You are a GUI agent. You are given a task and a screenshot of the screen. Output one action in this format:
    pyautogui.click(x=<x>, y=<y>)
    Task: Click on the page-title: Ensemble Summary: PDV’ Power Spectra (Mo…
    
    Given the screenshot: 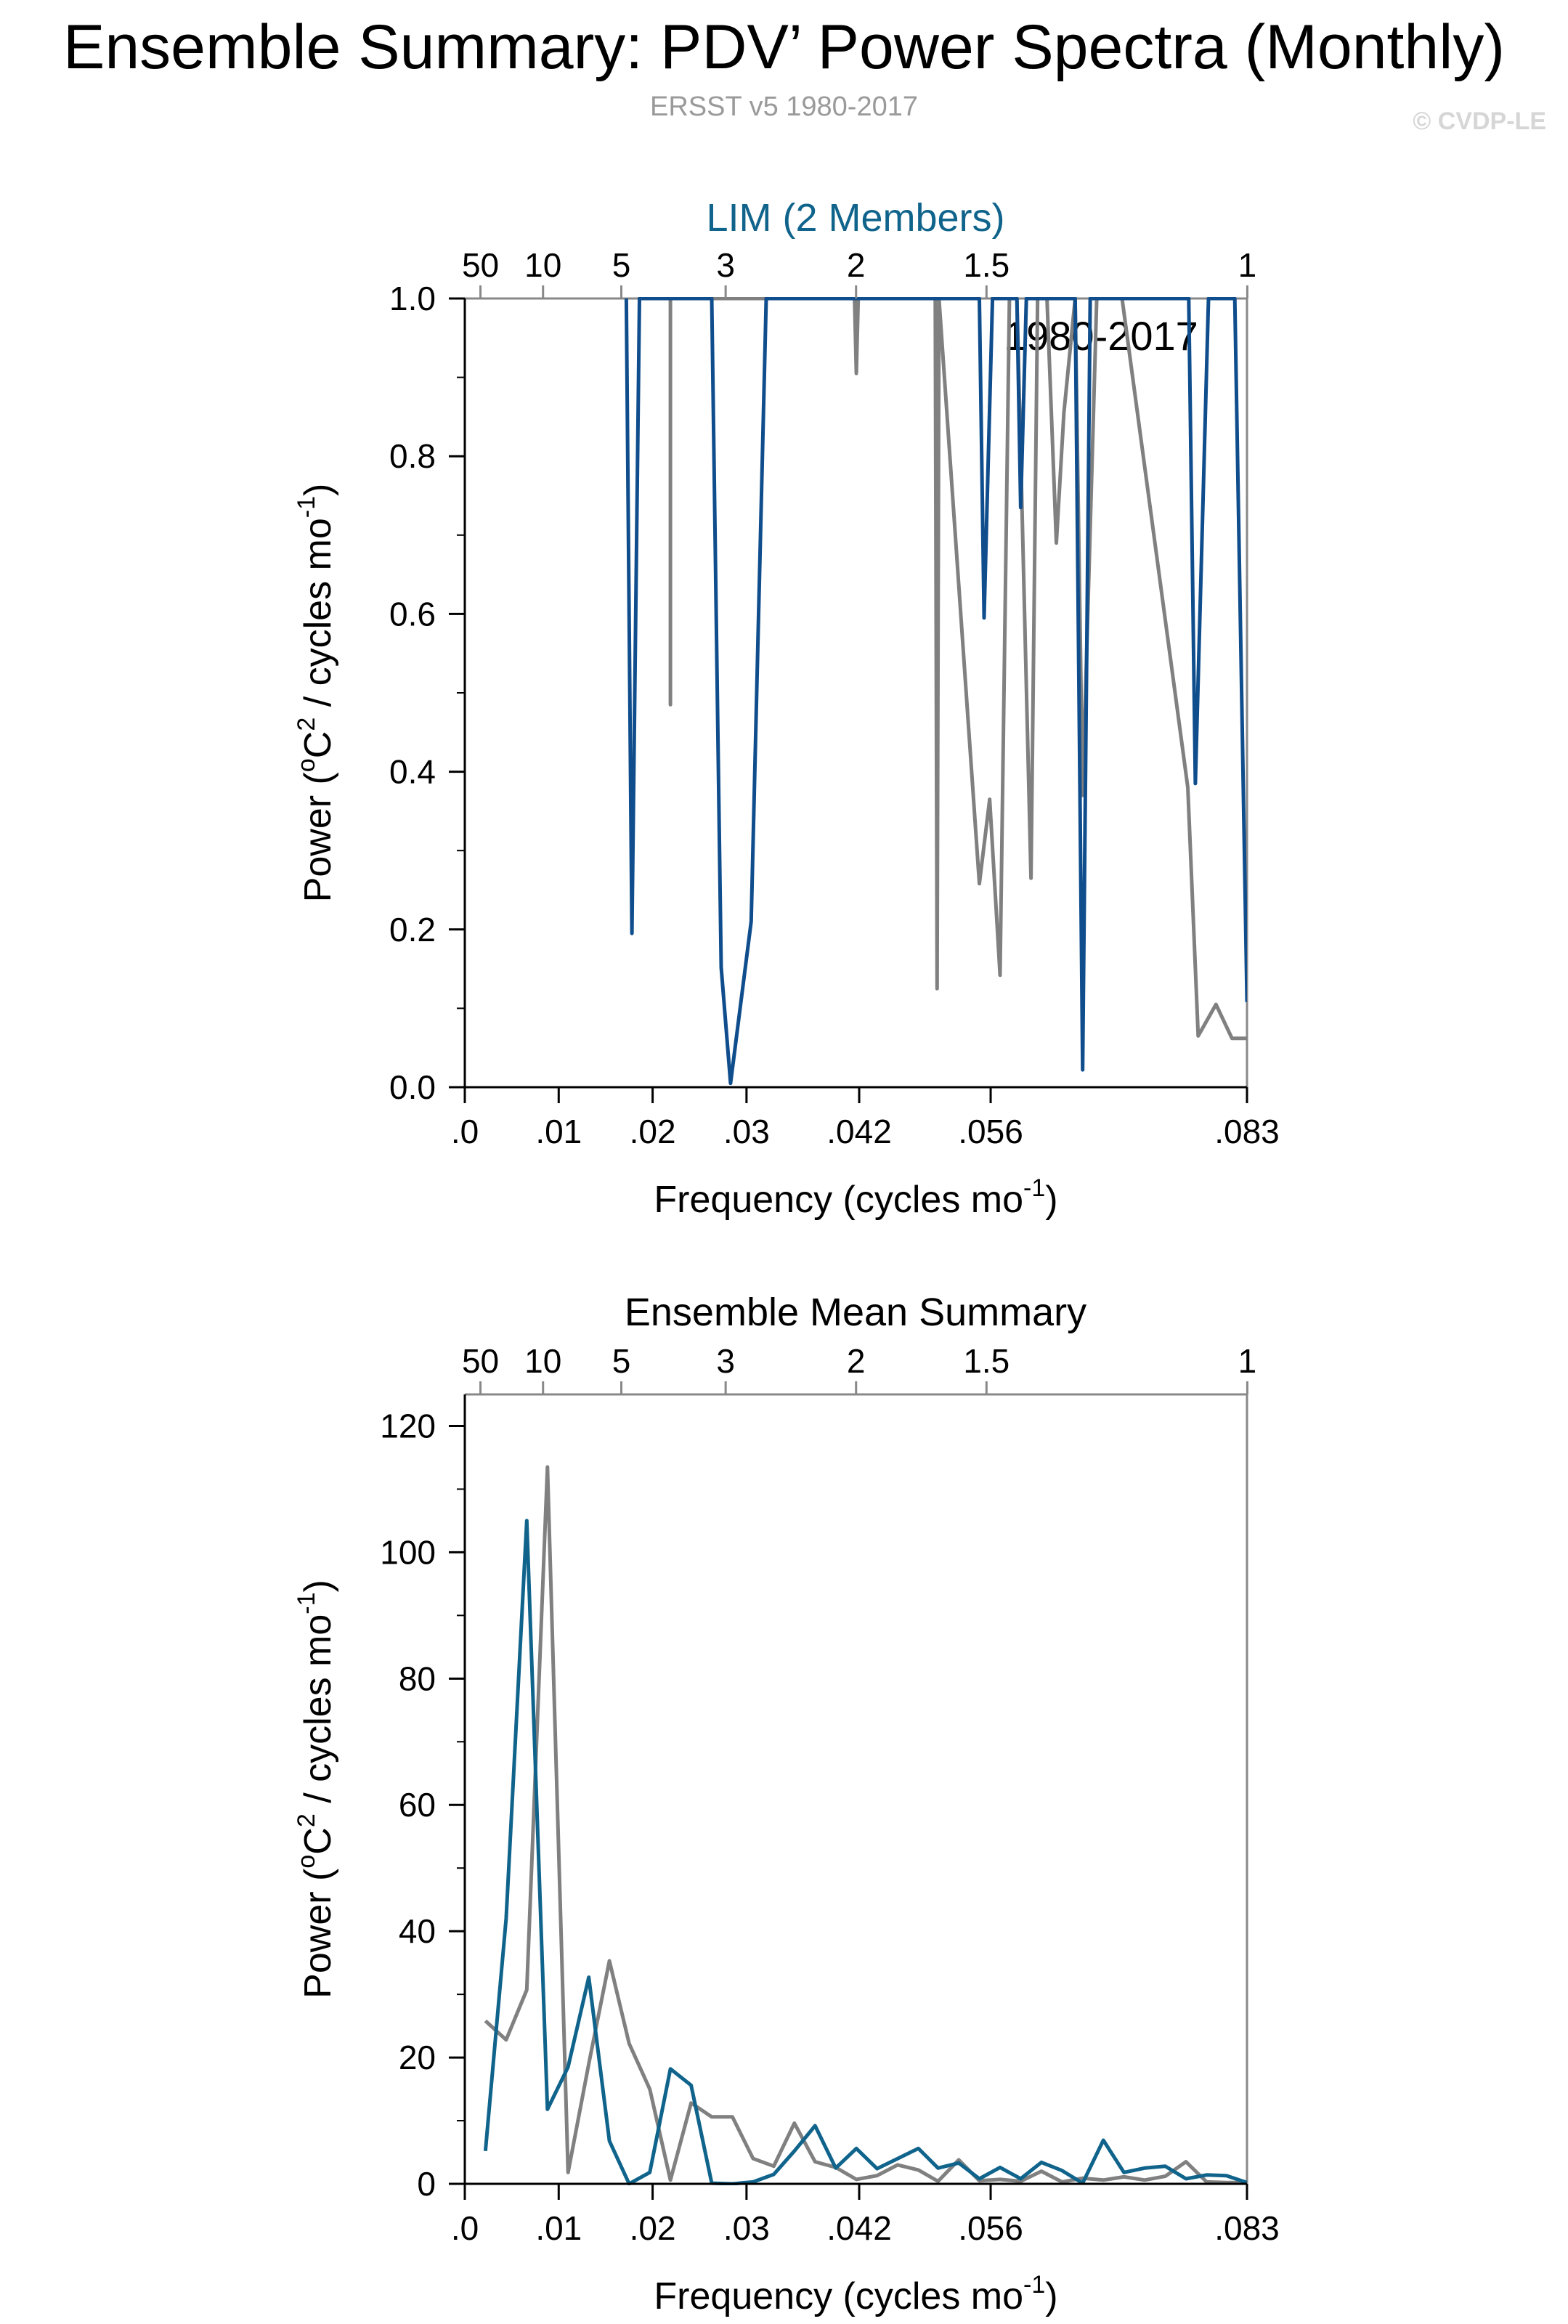 What is the action you would take?
    pyautogui.click(x=783, y=47)
    